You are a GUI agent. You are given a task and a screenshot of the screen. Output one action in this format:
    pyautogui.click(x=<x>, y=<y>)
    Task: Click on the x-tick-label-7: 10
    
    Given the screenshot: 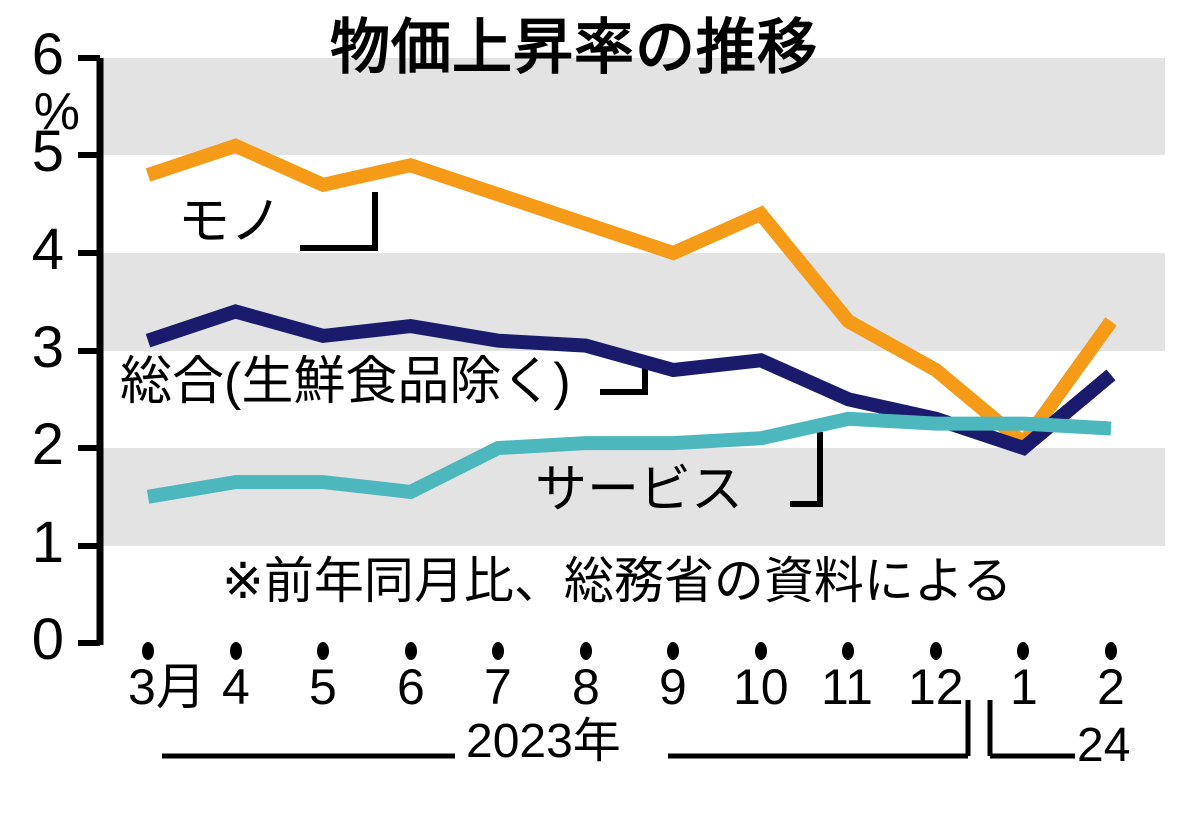 What is the action you would take?
    pyautogui.click(x=761, y=687)
    